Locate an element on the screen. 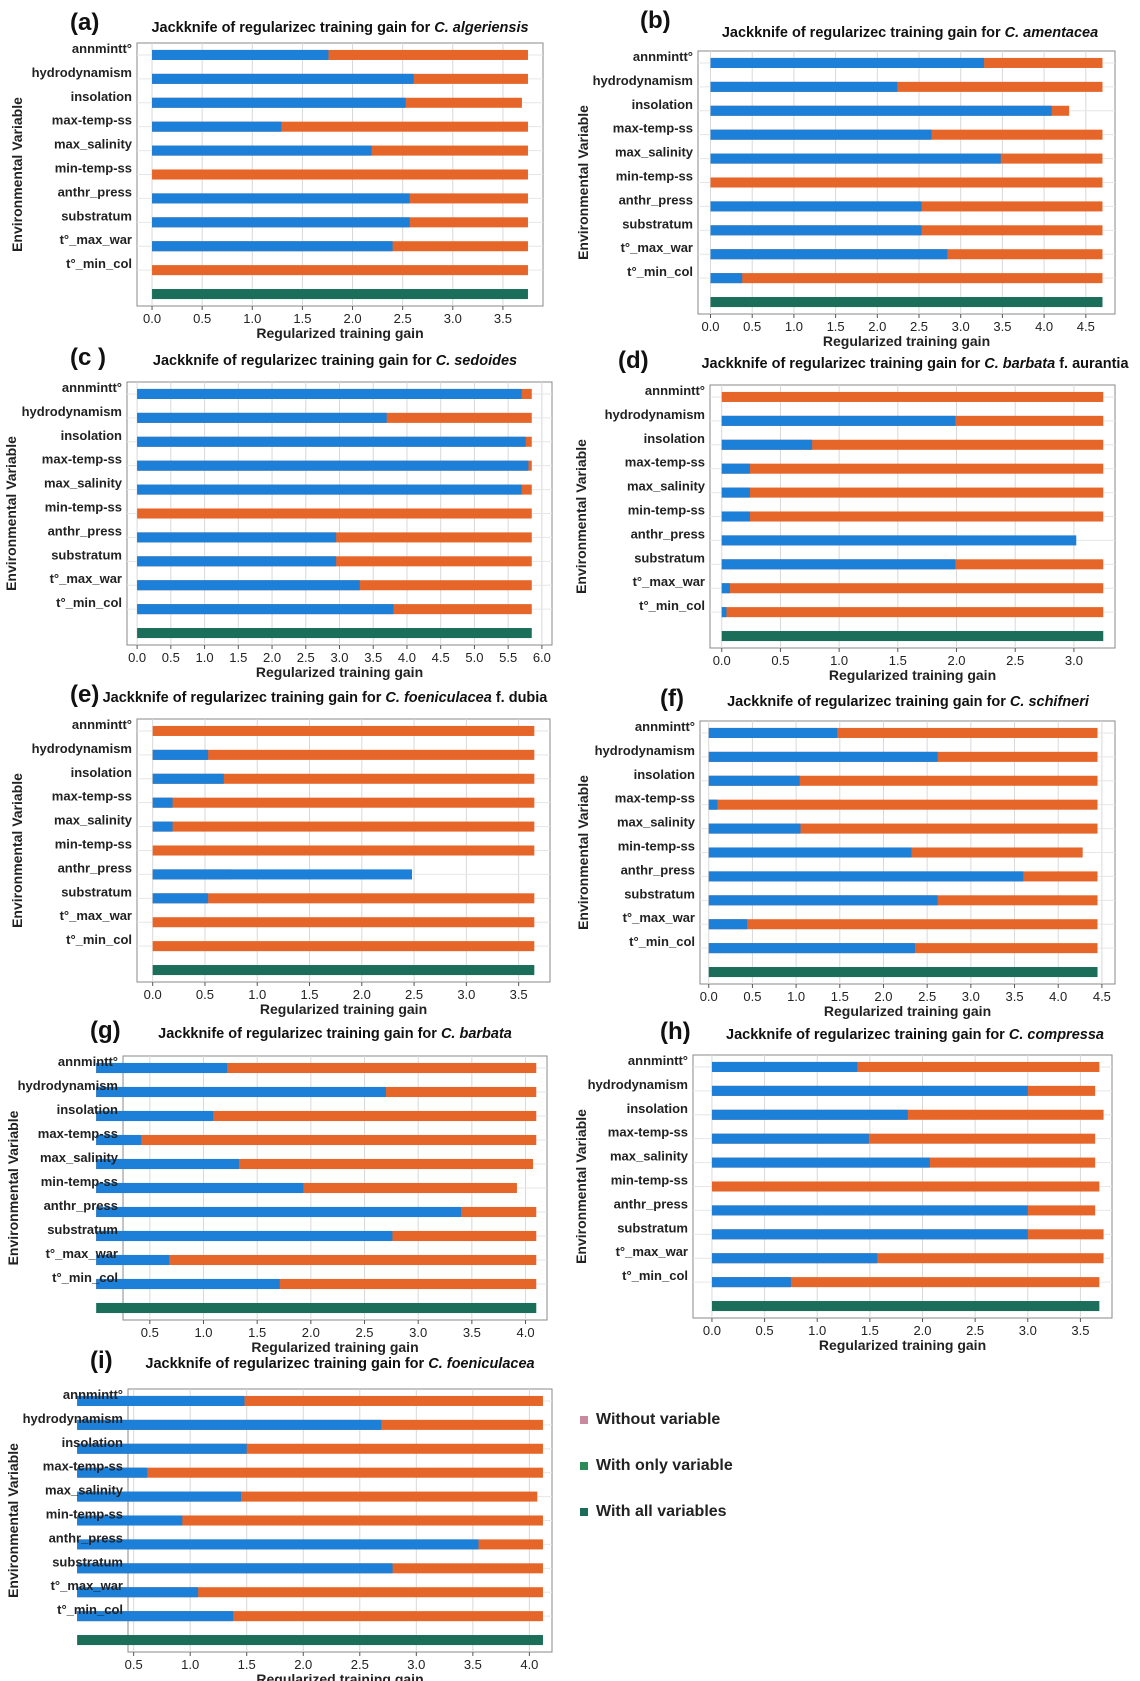 Image resolution: width=1140 pixels, height=1681 pixels. legend-item-with-only: With only variable is located at coordinates (656, 1466).